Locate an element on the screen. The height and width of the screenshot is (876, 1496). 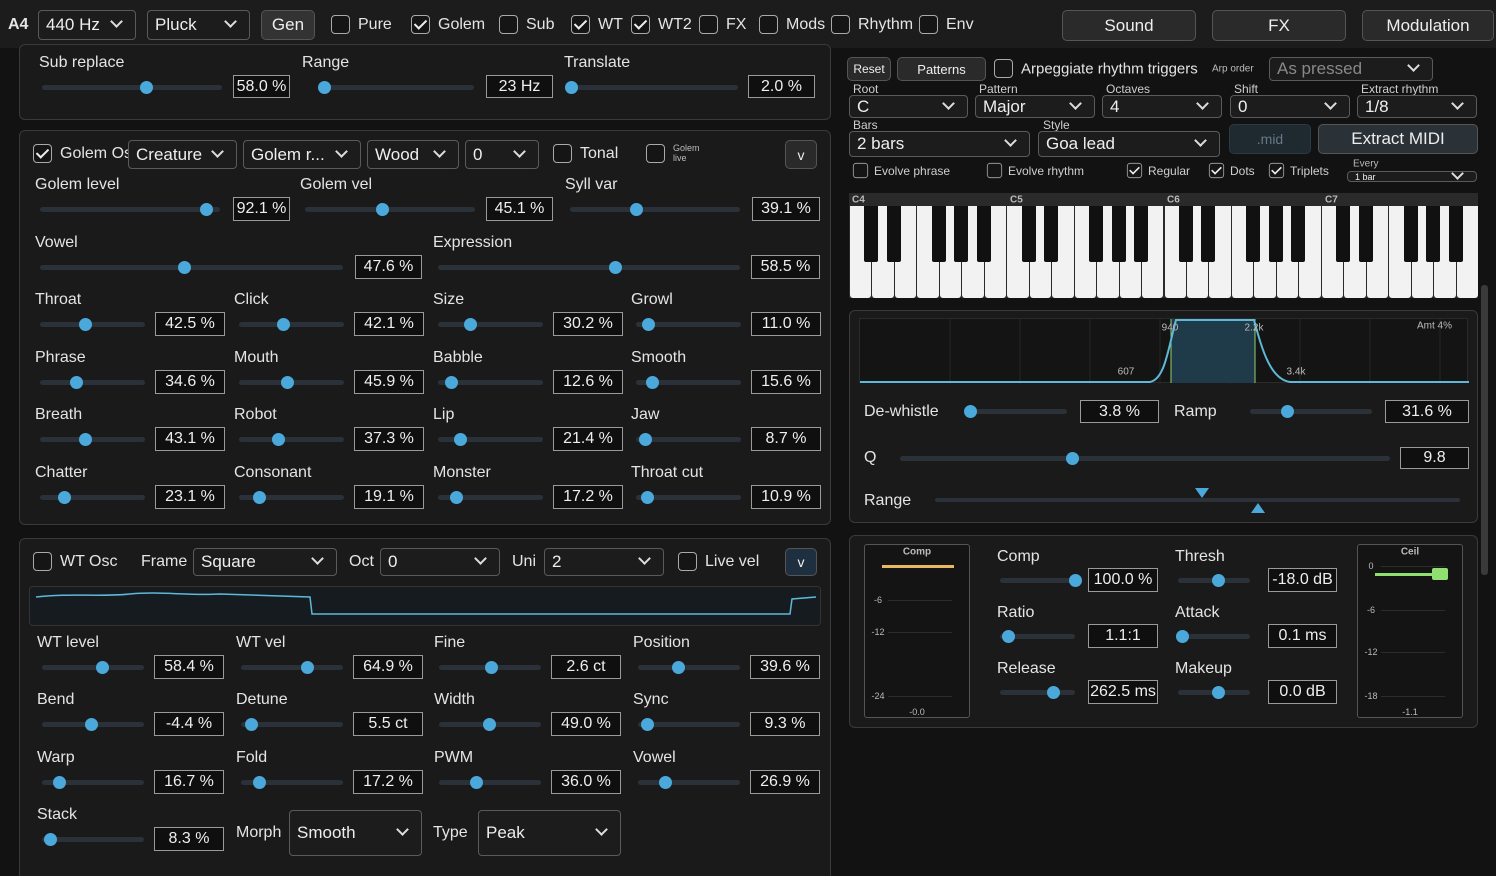
ceil-handle is located at coordinates (1440, 574).